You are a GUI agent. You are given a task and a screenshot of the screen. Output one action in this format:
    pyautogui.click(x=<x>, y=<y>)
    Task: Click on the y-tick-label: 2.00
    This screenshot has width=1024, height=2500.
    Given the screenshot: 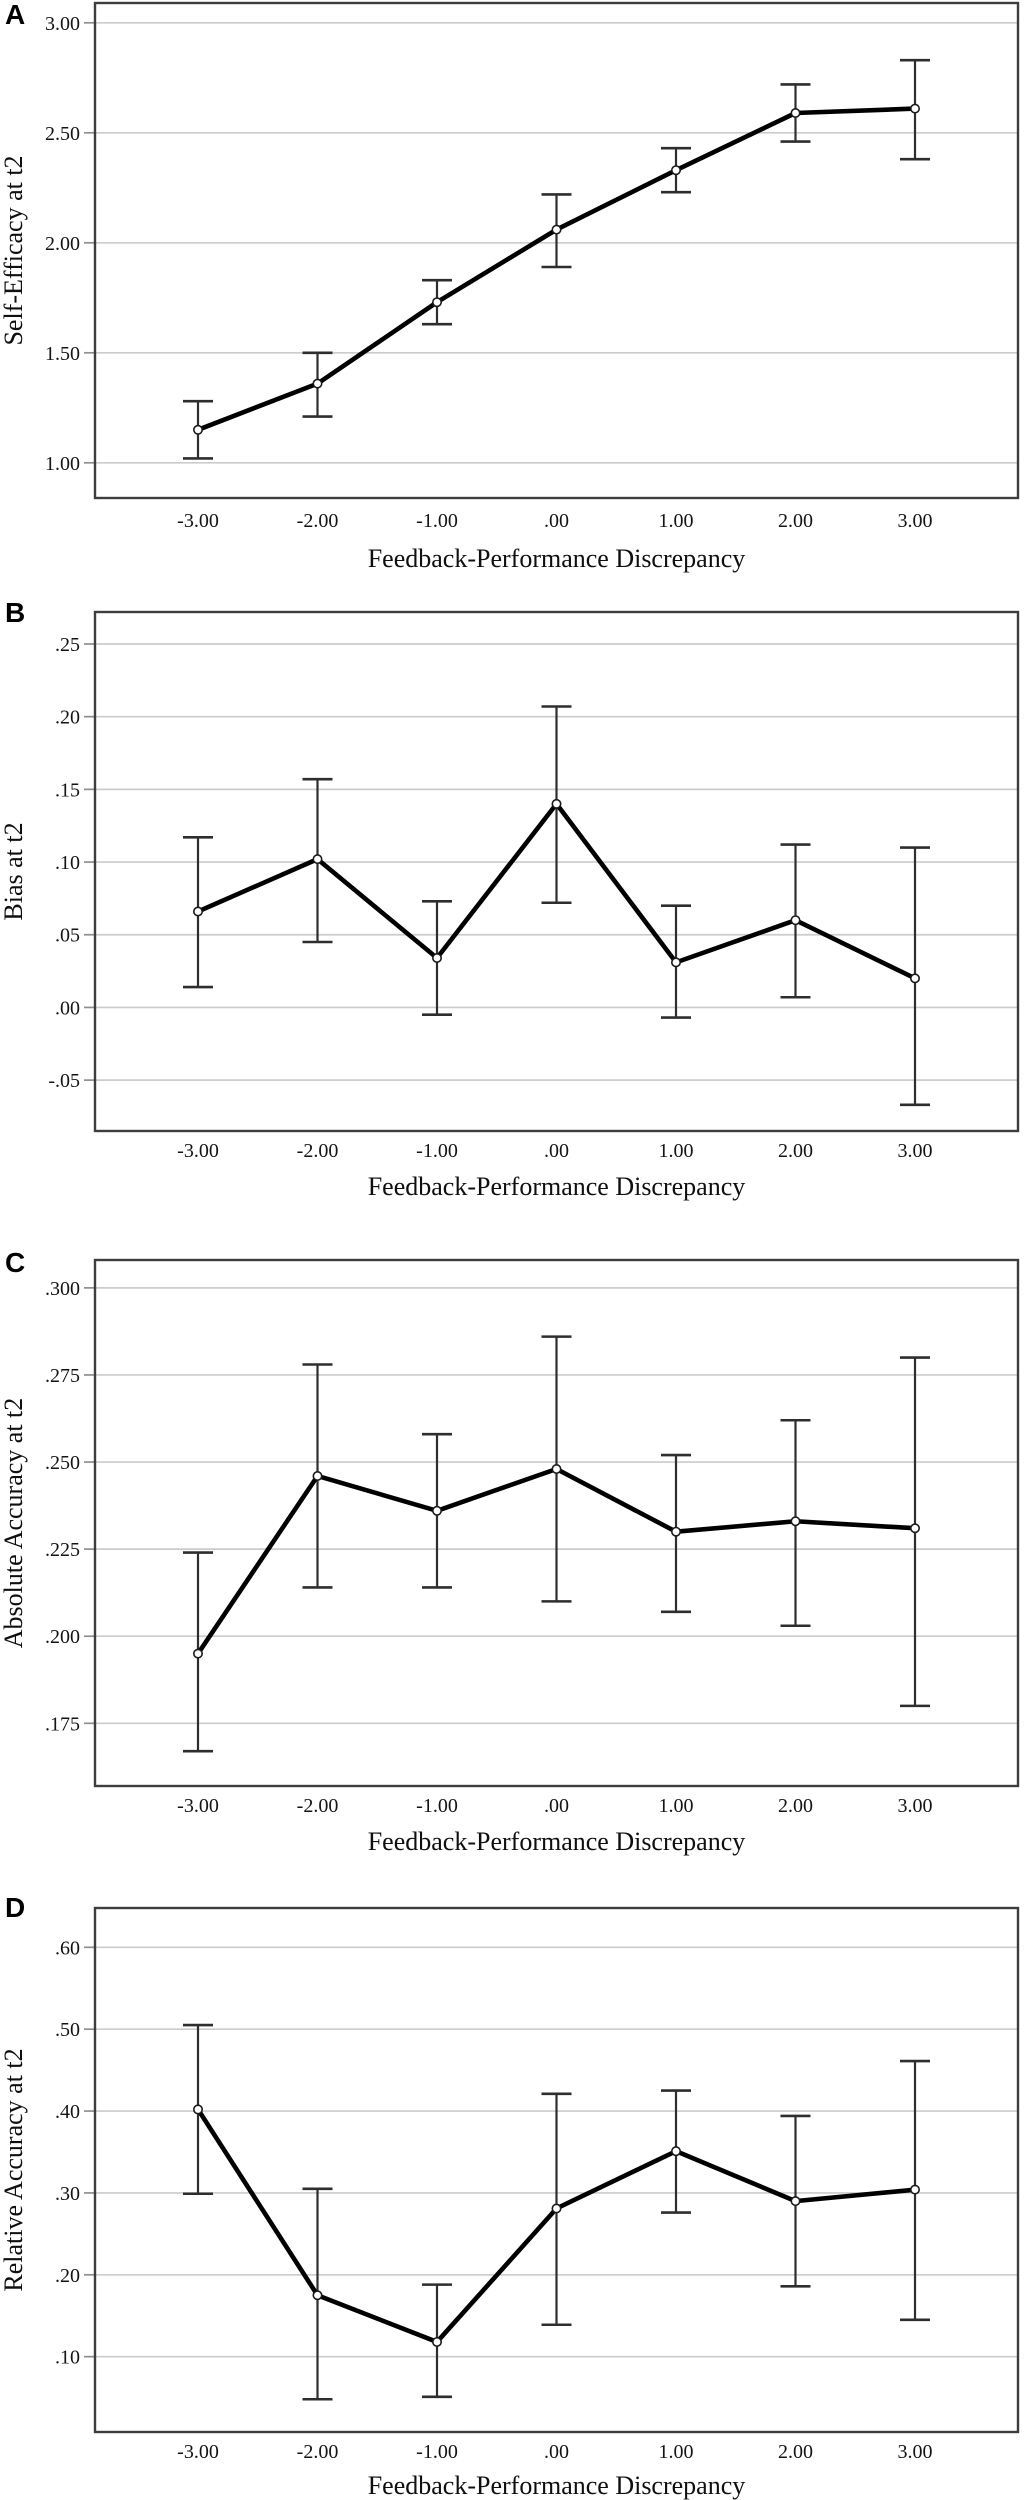 What is the action you would take?
    pyautogui.click(x=62, y=244)
    